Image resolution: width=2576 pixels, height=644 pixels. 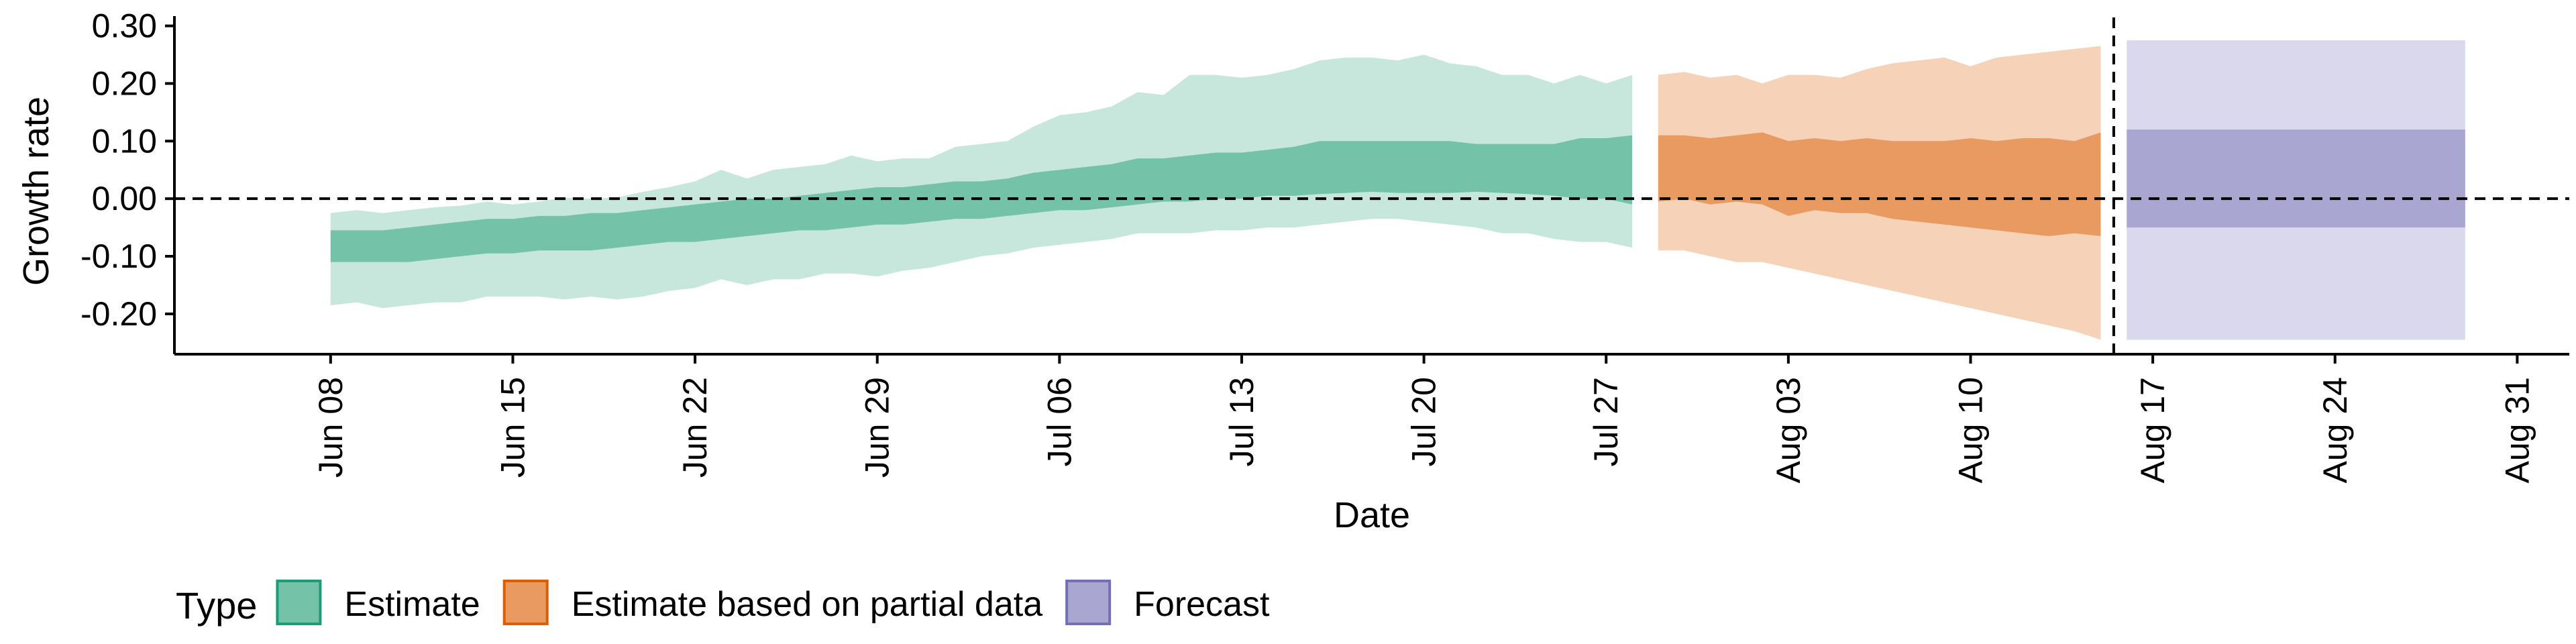 What do you see at coordinates (2296, 178) in the screenshot?
I see `forecast-50-band` at bounding box center [2296, 178].